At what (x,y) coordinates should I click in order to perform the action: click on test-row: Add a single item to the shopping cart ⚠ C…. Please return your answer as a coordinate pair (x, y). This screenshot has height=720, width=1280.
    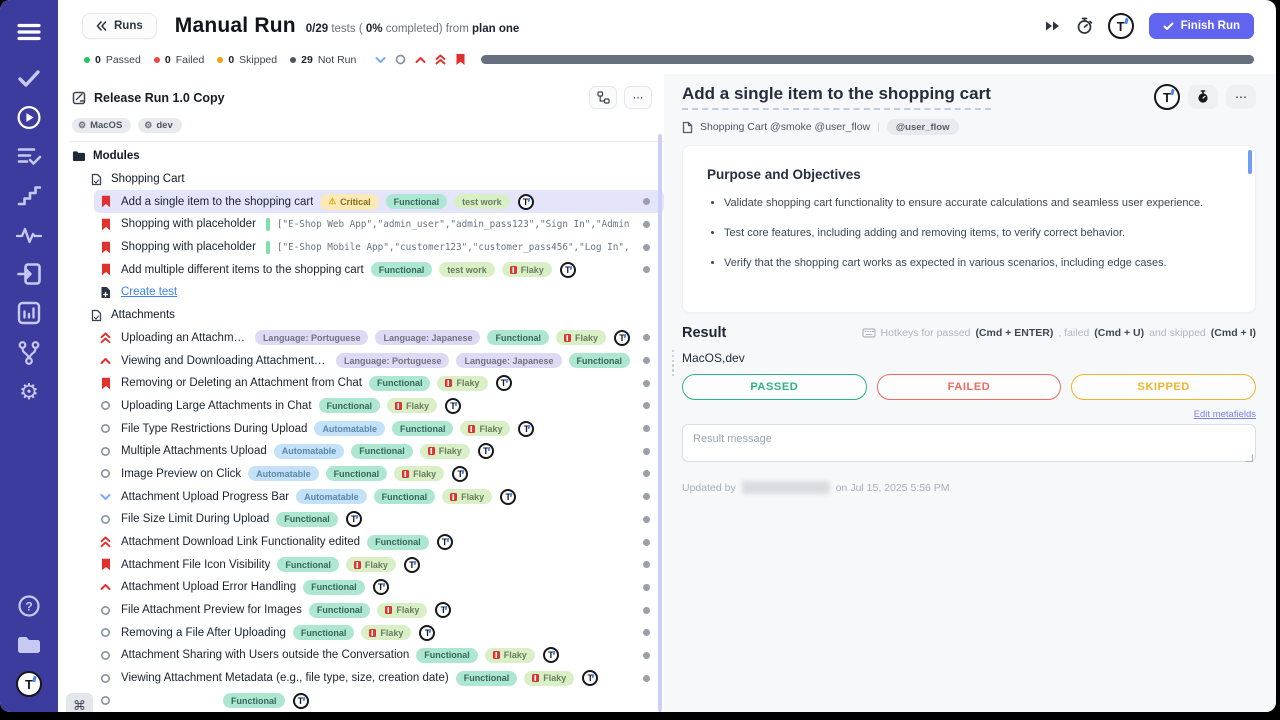
    Looking at the image, I should click on (379, 202).